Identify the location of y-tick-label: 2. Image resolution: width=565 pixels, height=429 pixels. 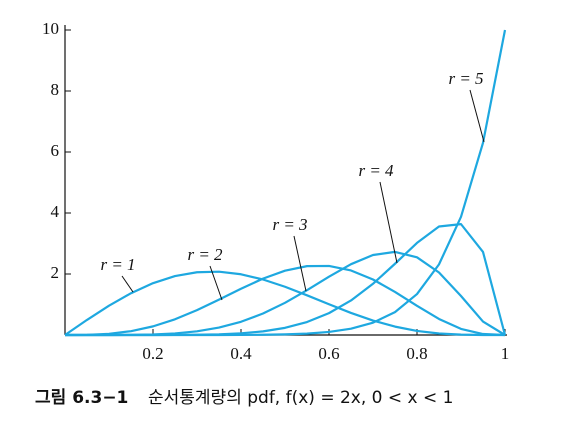
(55, 272).